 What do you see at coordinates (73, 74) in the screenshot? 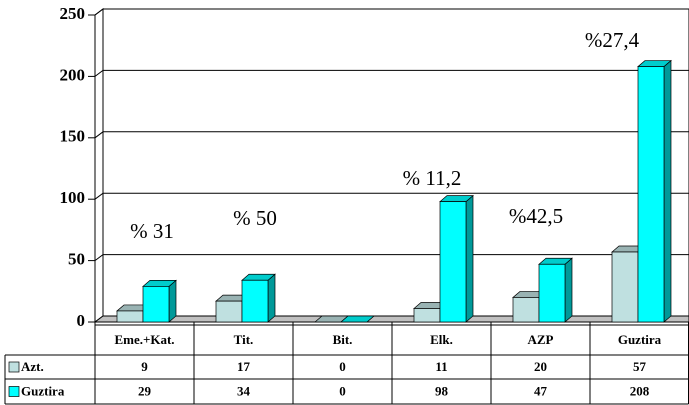
I see `y-tick-label: 200` at bounding box center [73, 74].